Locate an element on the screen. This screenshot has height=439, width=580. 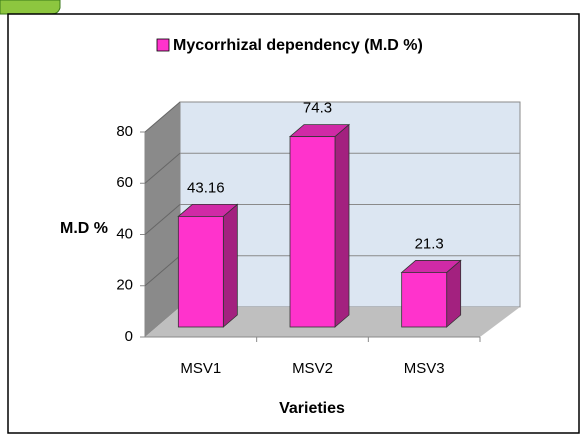
y-tick-label: 60 is located at coordinates (124, 182).